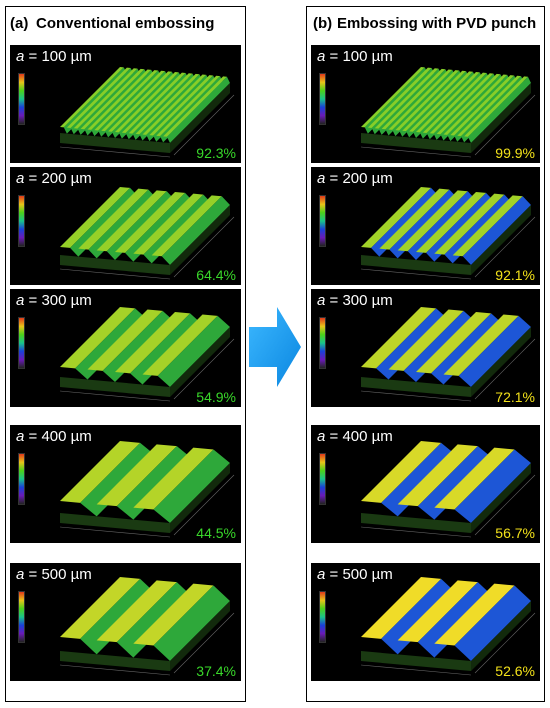  Describe the element at coordinates (515, 275) in the screenshot. I see `fill-percentage: 92.1%` at that location.